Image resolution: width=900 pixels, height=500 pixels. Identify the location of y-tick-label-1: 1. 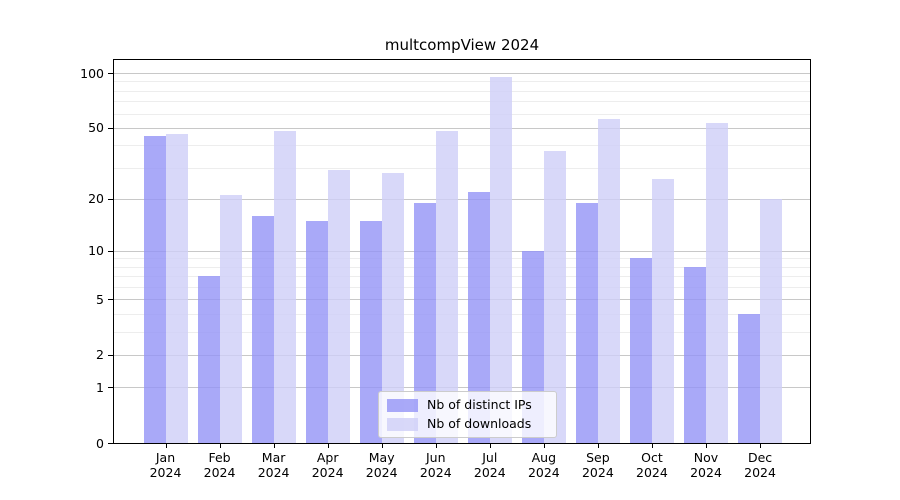
(100, 387).